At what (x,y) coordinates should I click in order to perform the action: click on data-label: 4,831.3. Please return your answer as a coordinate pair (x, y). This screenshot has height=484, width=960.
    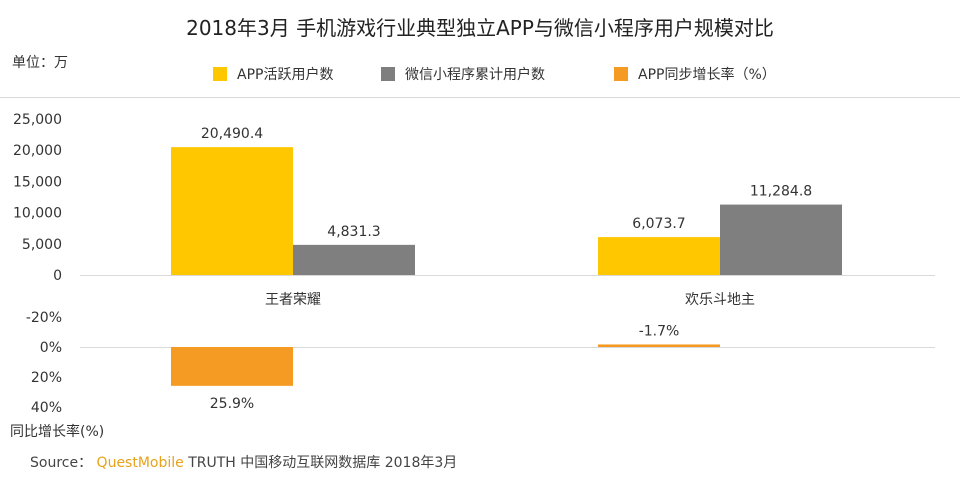
    Looking at the image, I should click on (353, 232).